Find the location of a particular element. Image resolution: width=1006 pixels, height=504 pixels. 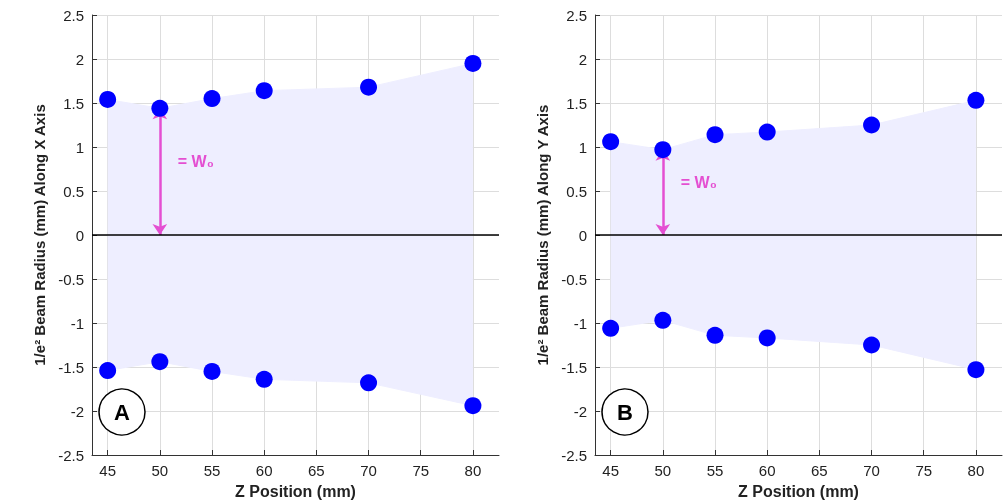

y-axis-title: 1/e² Beam Radius (mm) Along Y Axis is located at coordinates (543, 235).